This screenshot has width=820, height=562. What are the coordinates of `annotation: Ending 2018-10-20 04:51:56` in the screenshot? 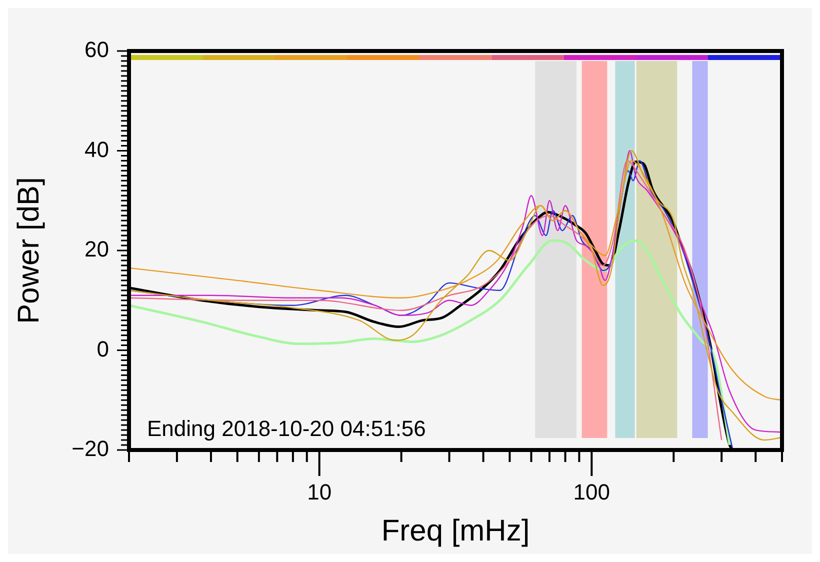 It's located at (286, 428).